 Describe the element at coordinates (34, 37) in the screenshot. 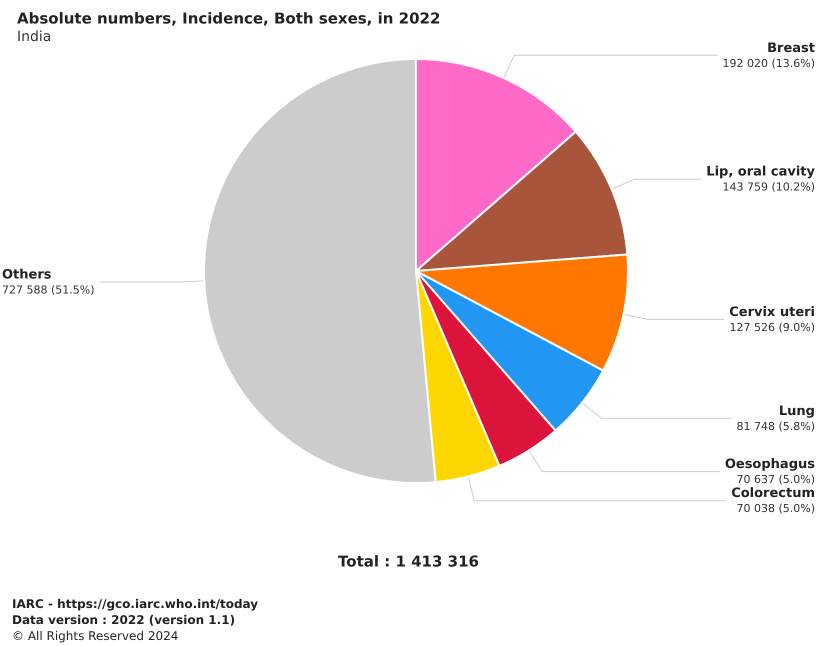

I see `chart-subtitle: India` at that location.